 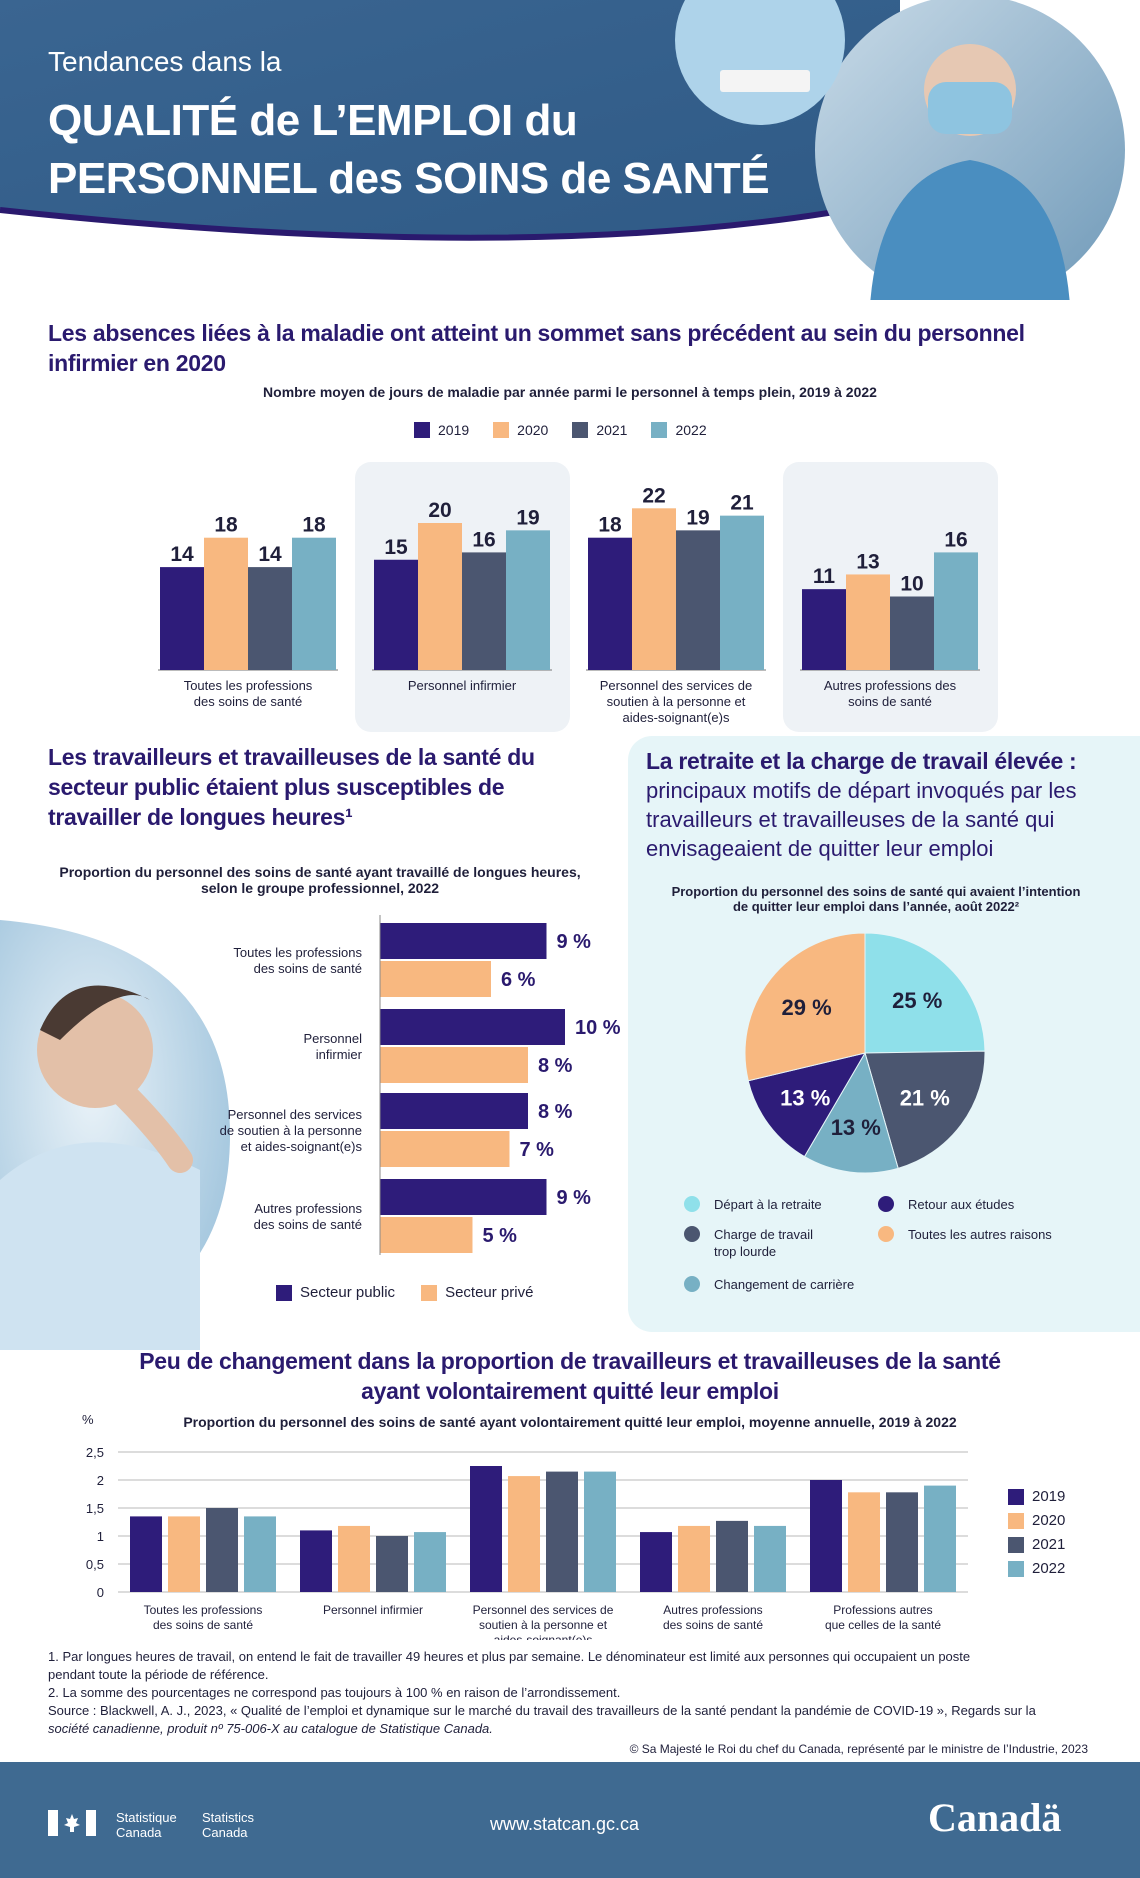 I want to click on section4-legend: 2019 2020 2021 2022, so click(x=1036, y=1532).